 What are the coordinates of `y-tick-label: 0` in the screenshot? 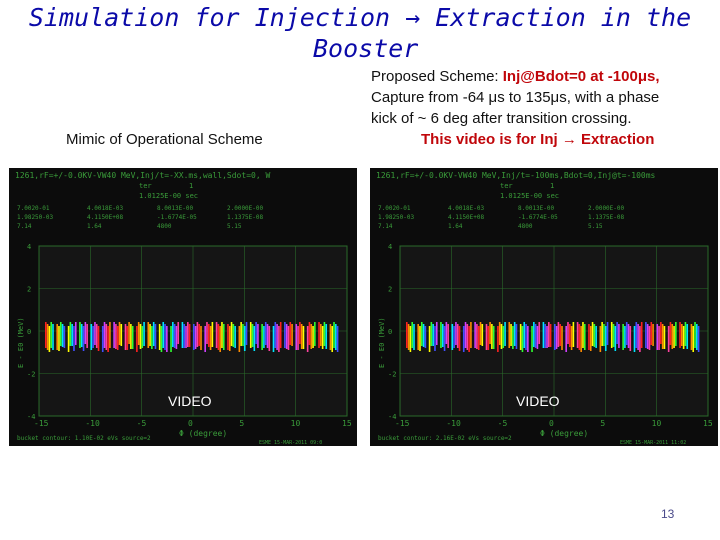 It's located at (390, 332).